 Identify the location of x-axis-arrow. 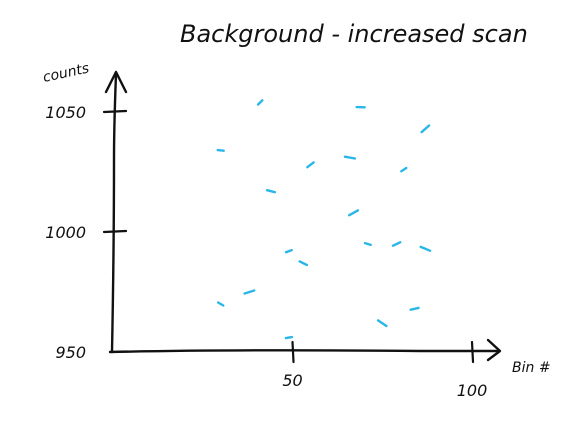
(494, 350).